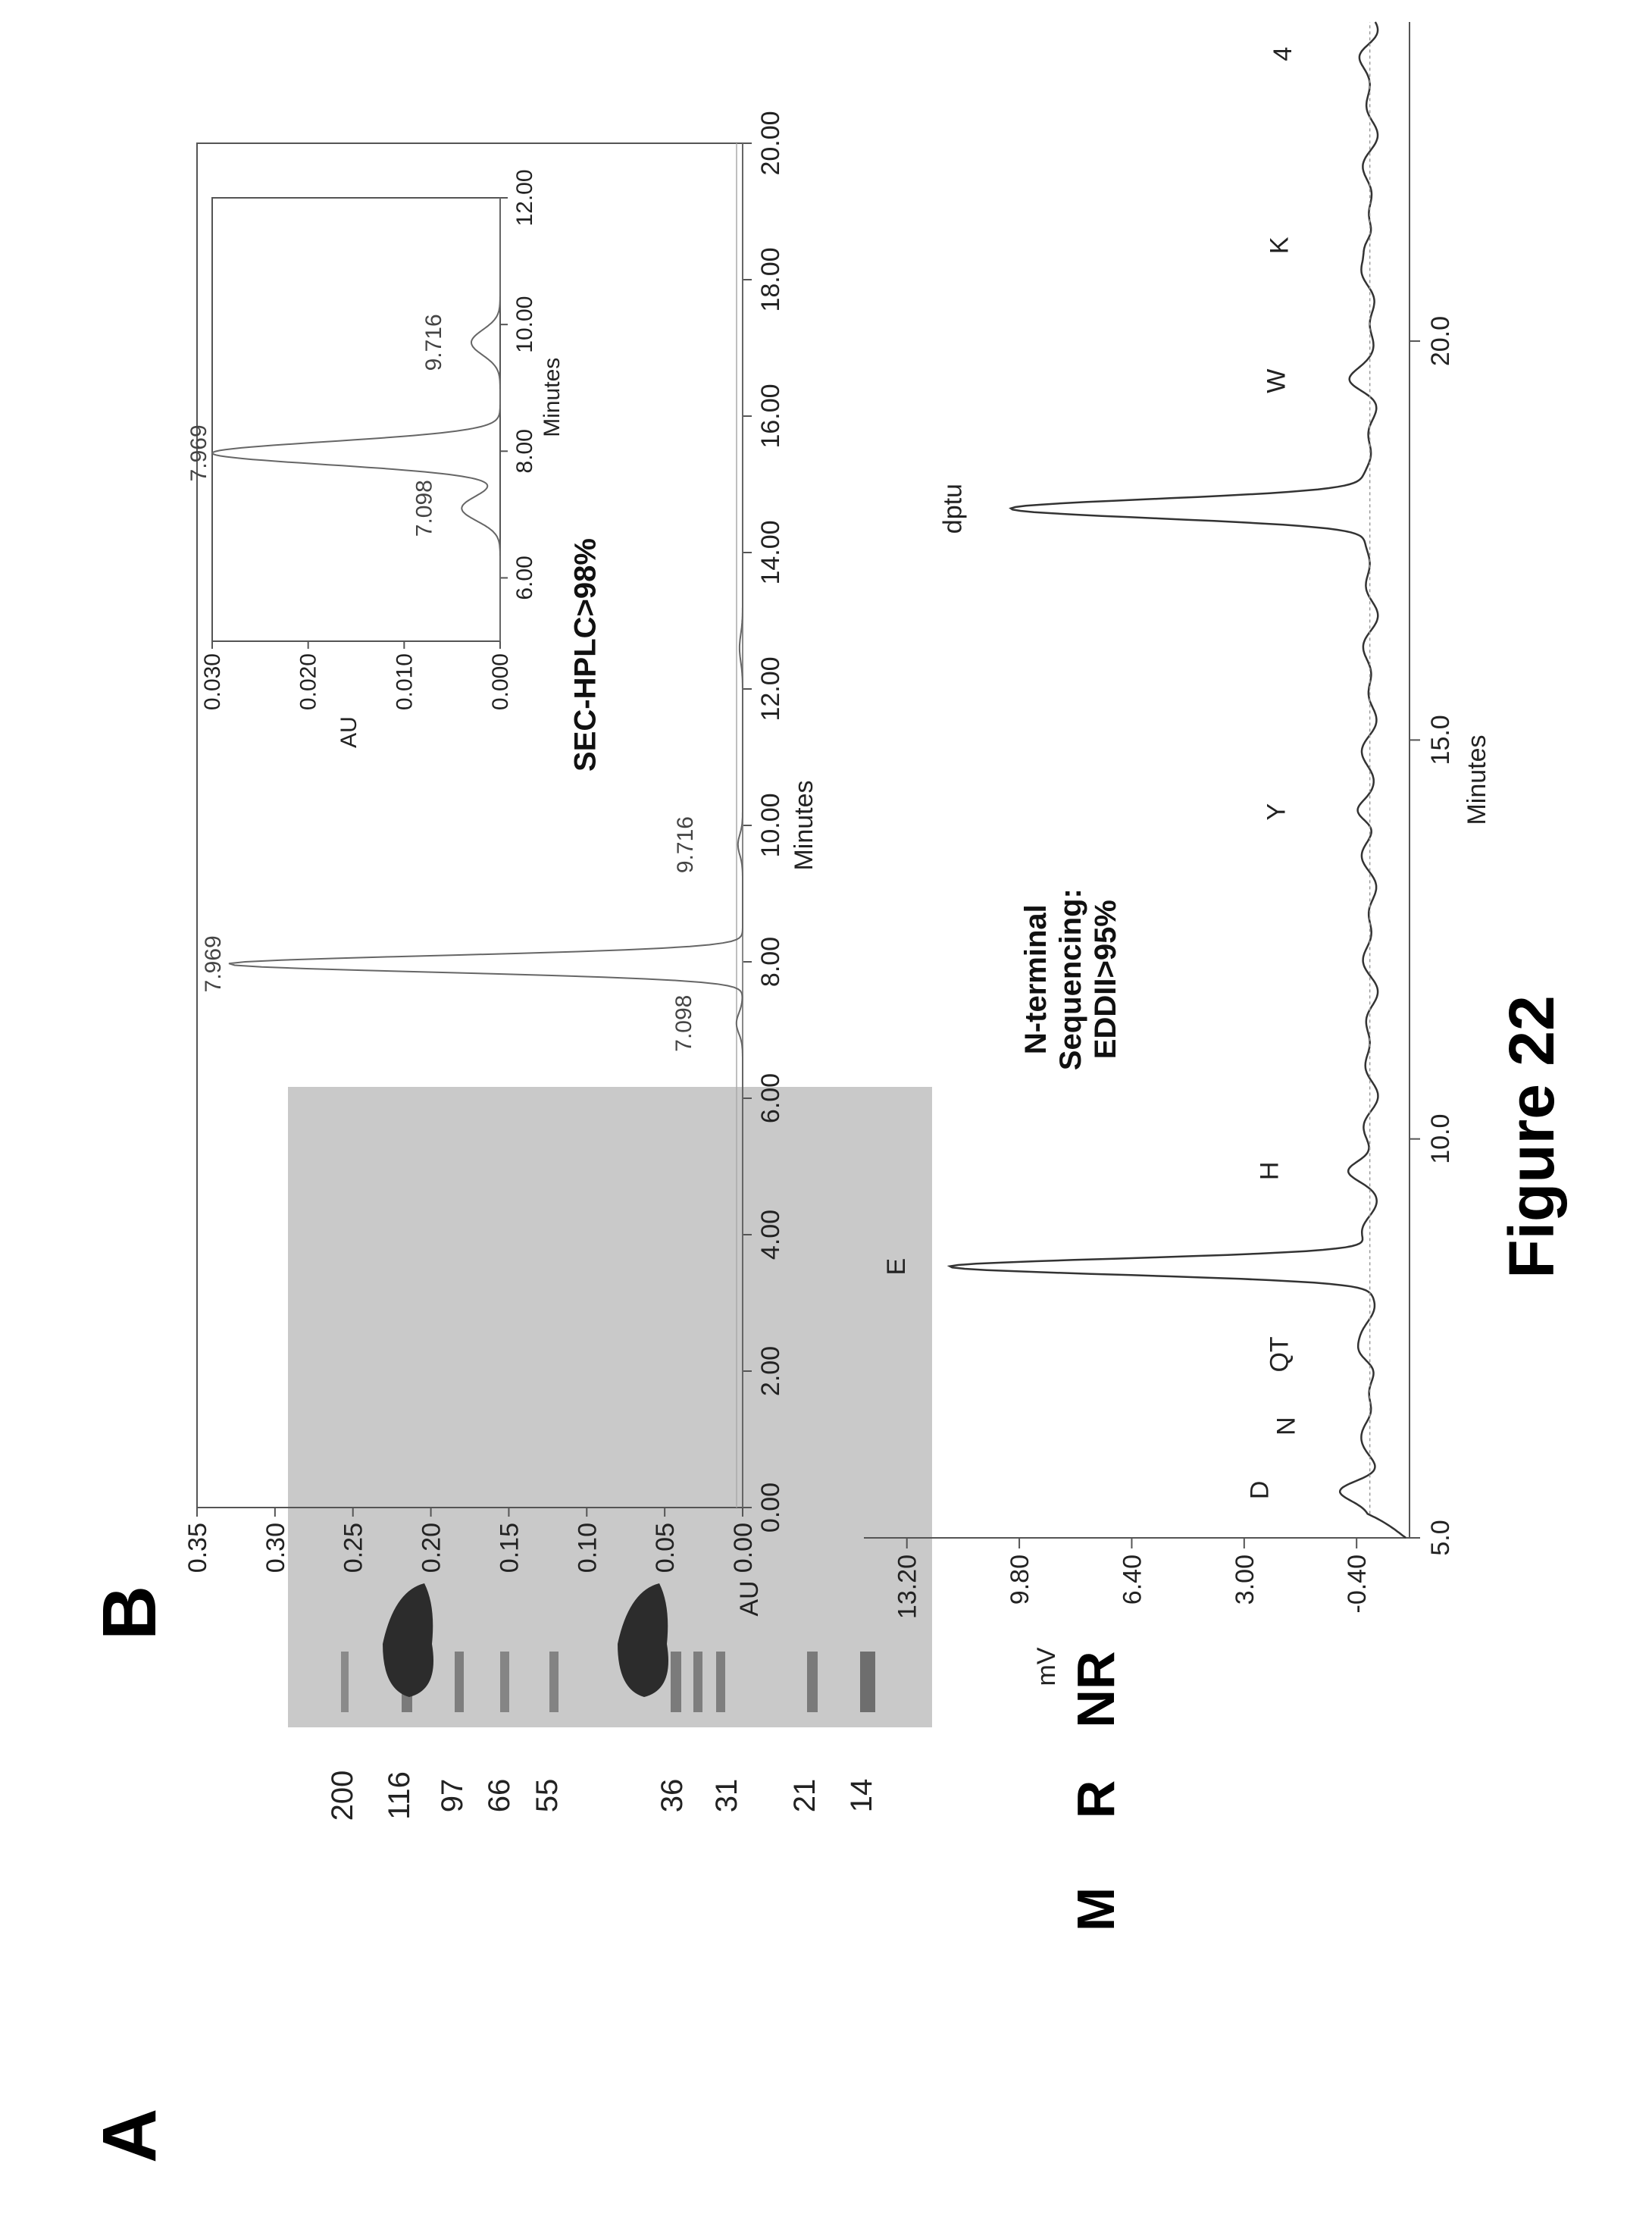 This screenshot has width=1652, height=2220. I want to click on nterm-x-tick-label: 10.0, so click(1440, 1139).